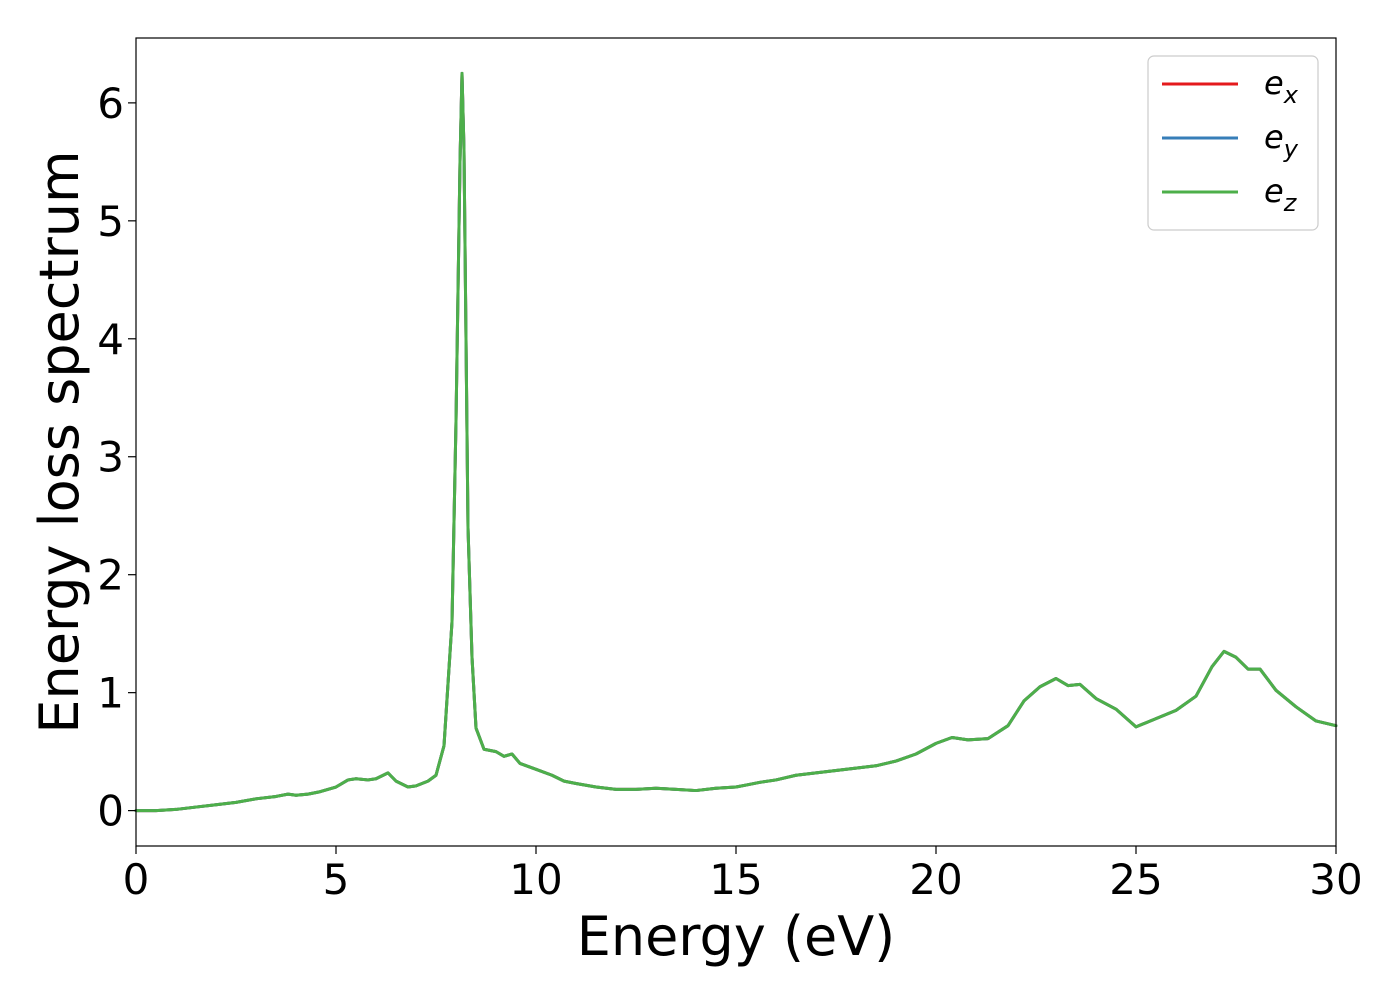  I want to click on legend-box, so click(1233, 143).